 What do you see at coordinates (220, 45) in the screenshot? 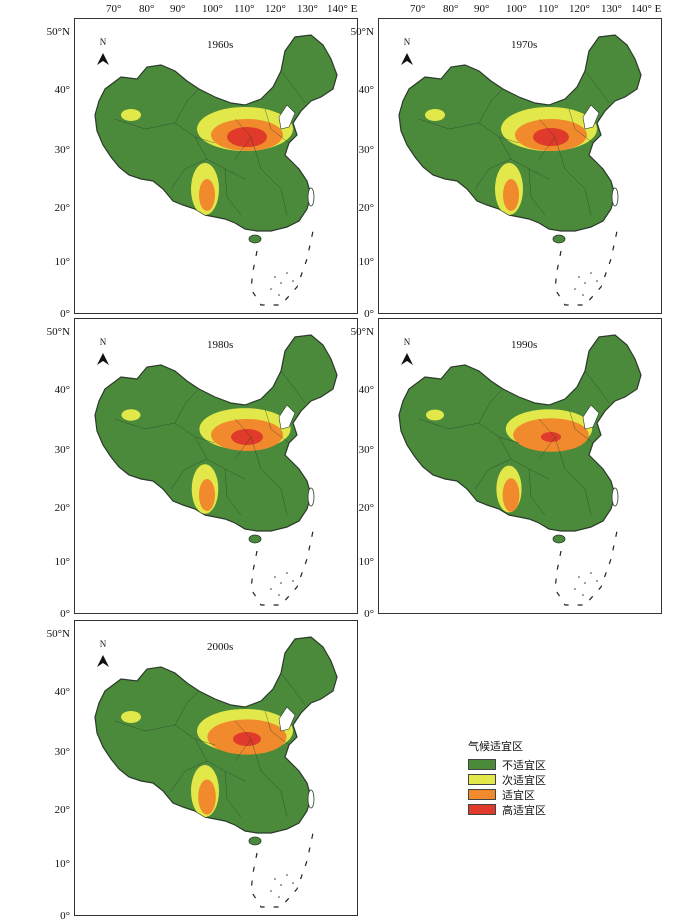
I see `decade-label: 1960s` at bounding box center [220, 45].